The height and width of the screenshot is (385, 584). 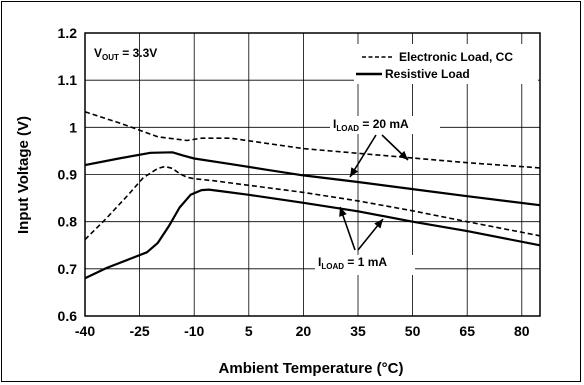 I want to click on iload1-sub: LOAD, so click(x=332, y=266).